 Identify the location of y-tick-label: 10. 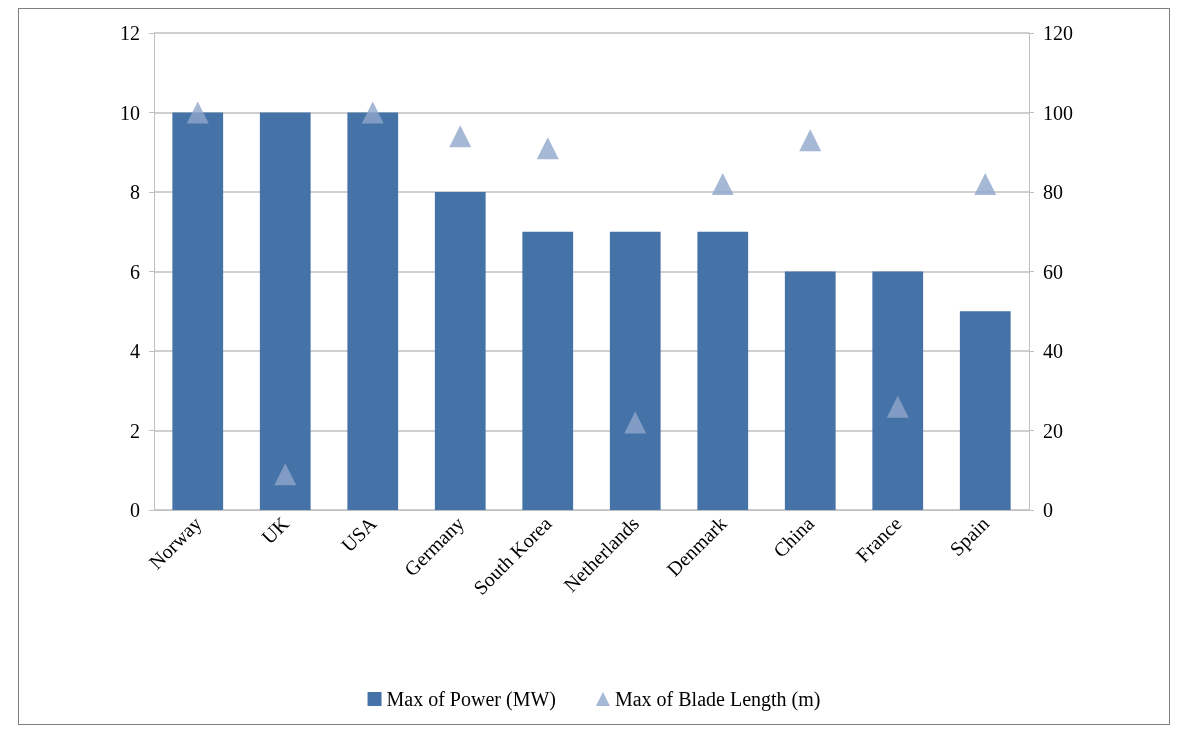
(130, 112).